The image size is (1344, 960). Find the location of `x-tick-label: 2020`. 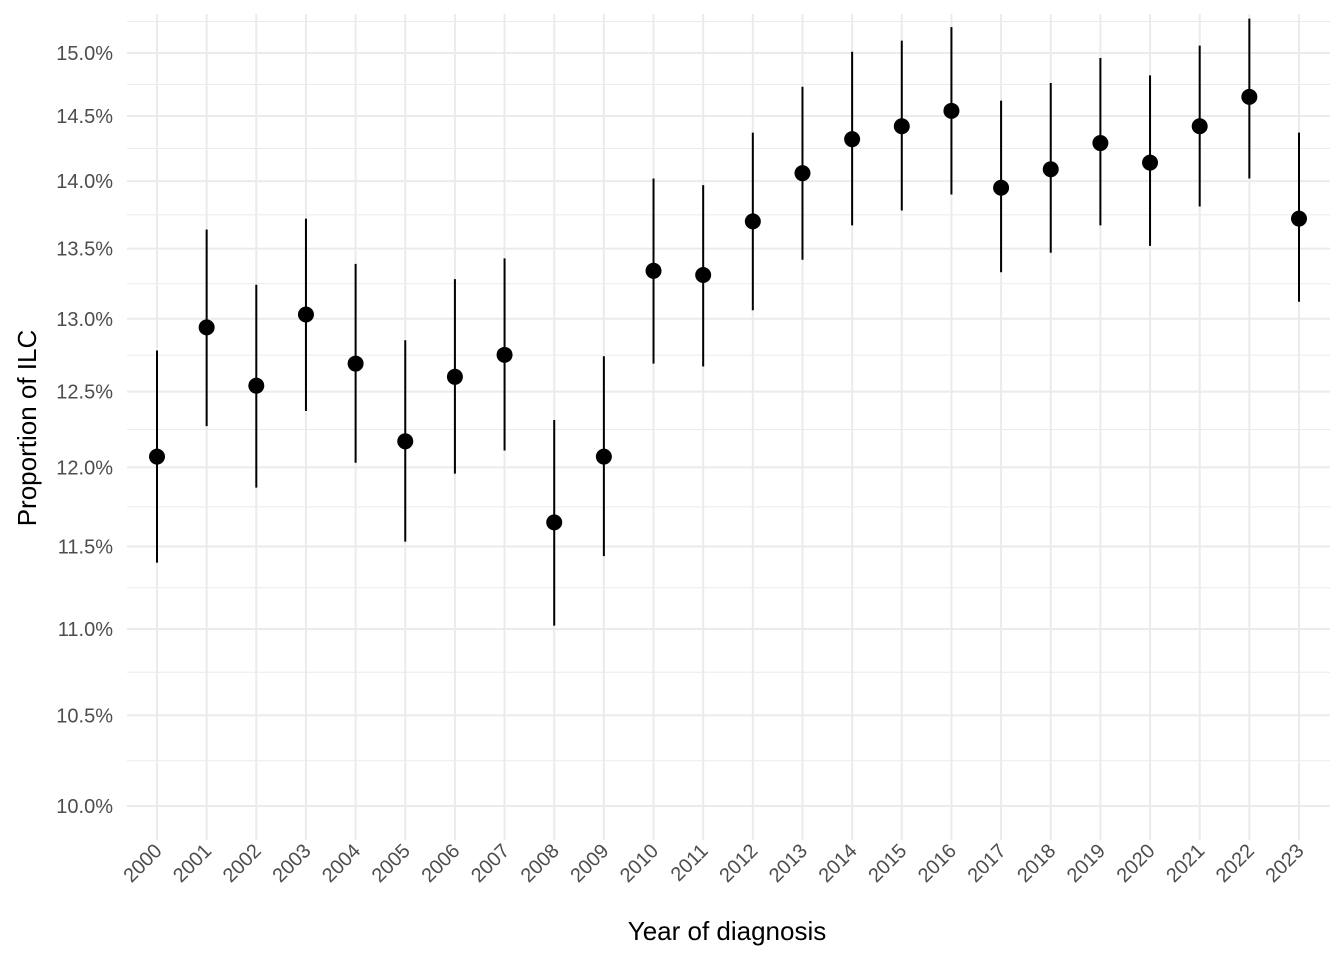

x-tick-label: 2020 is located at coordinates (1136, 863).